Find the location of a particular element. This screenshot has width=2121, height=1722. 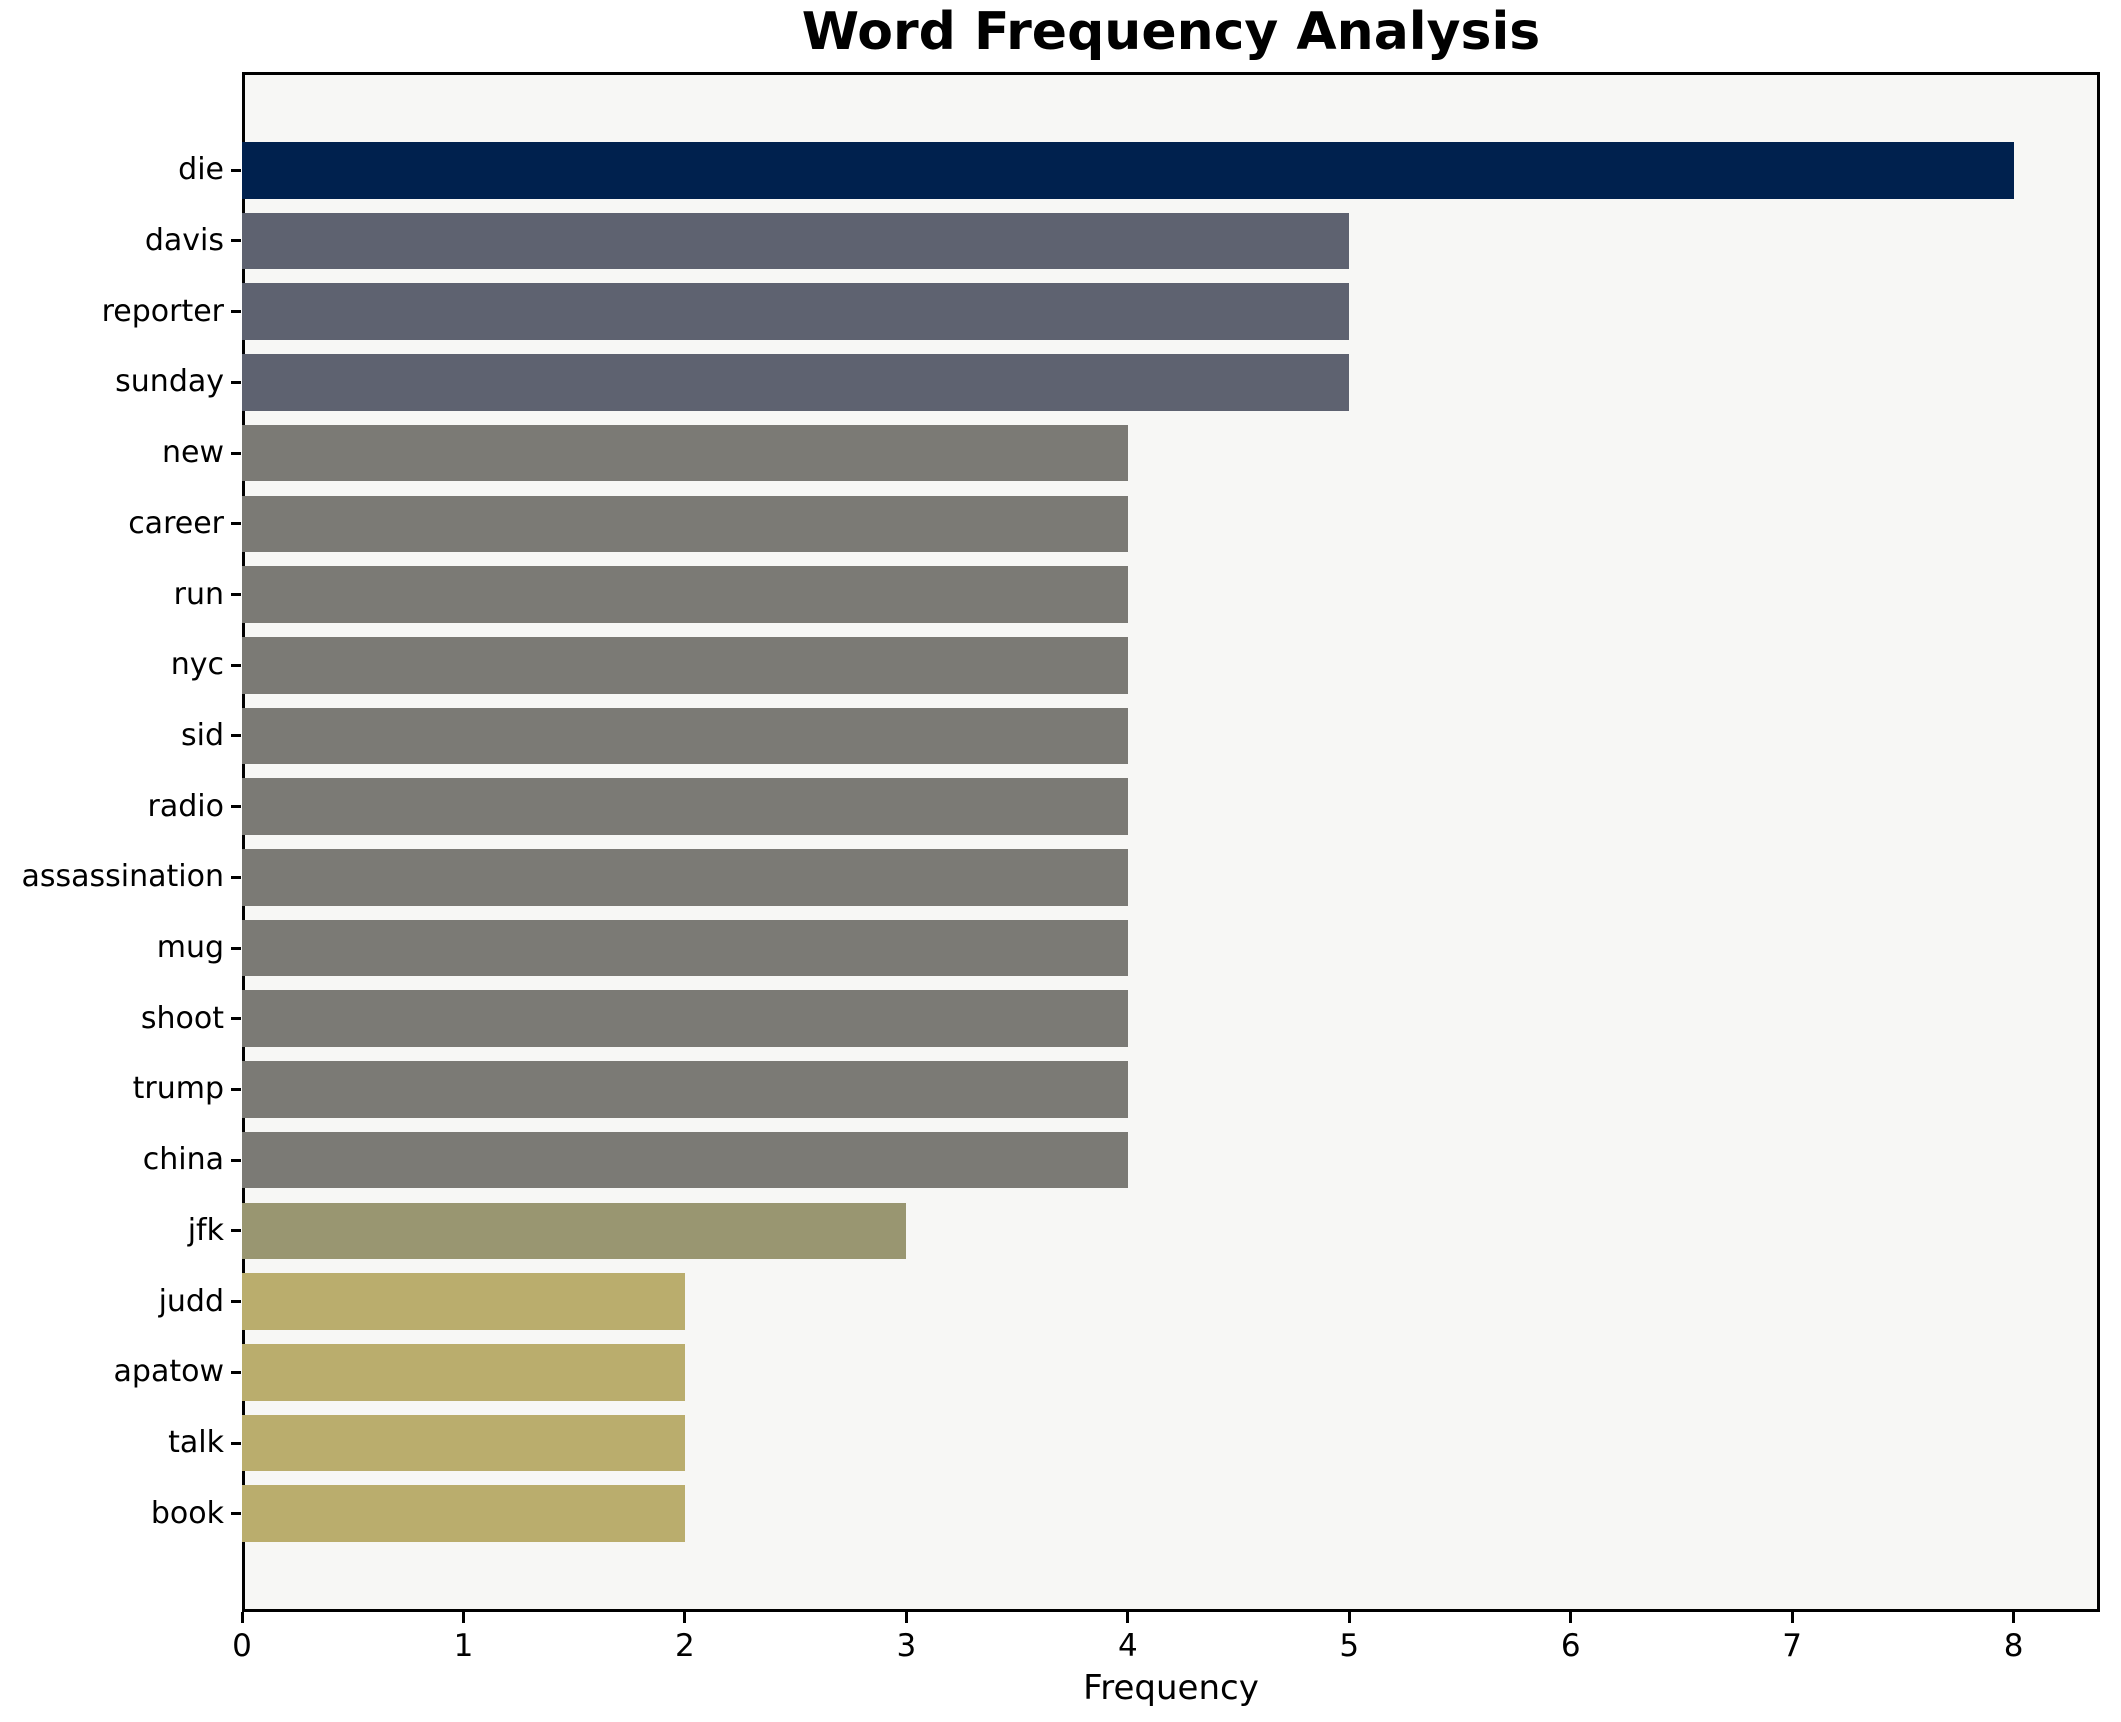

x-tick-label: 1 is located at coordinates (463, 1646).